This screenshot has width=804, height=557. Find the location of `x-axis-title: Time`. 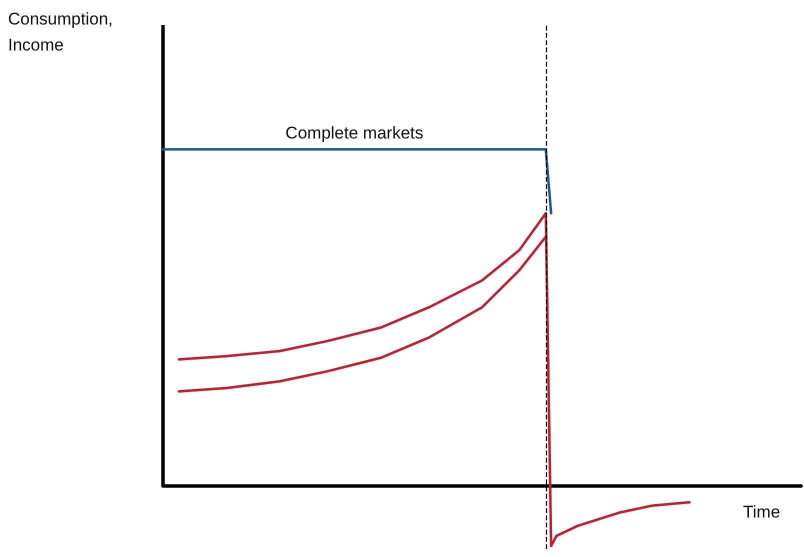

x-axis-title: Time is located at coordinates (761, 512).